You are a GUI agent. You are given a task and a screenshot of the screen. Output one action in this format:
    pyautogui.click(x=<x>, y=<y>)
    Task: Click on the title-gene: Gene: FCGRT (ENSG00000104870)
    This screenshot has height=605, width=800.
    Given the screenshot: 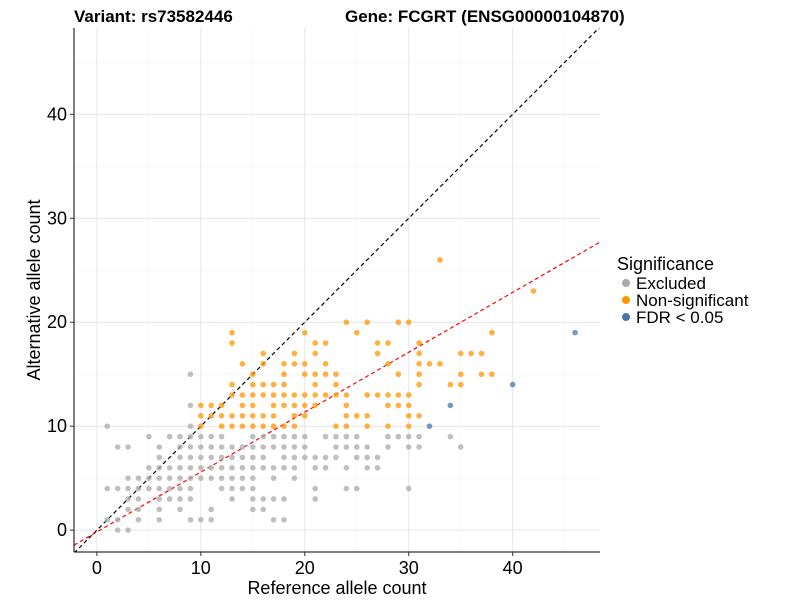 What is the action you would take?
    pyautogui.click(x=485, y=16)
    